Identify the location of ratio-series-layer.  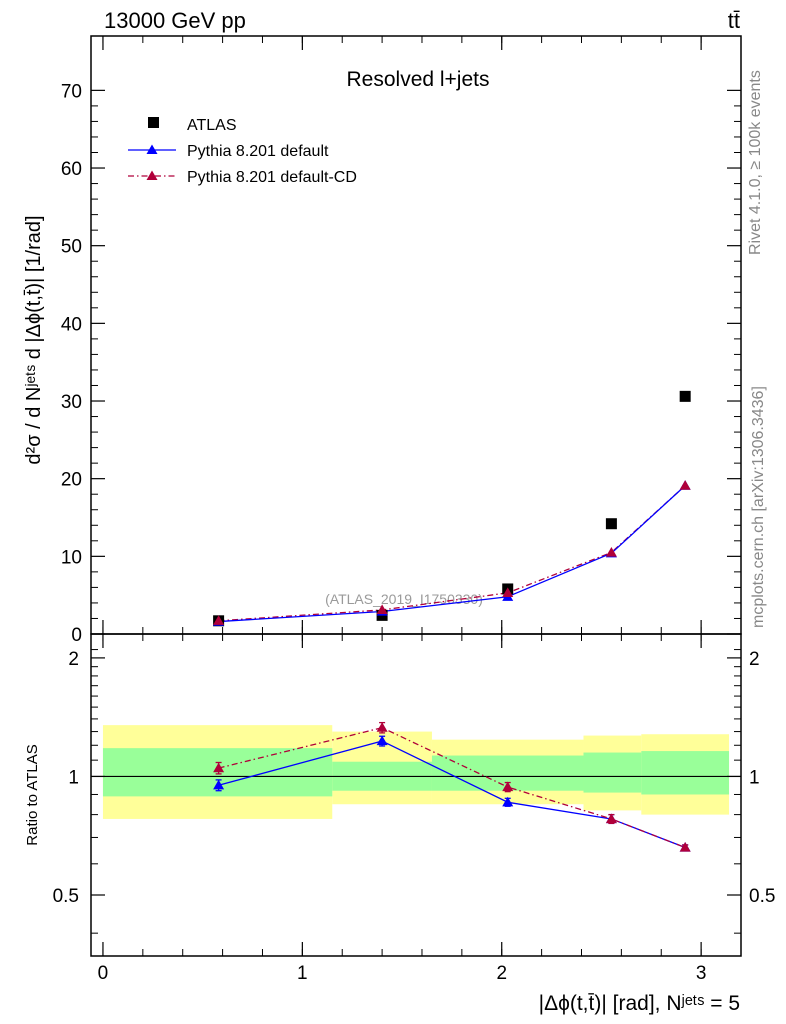
(452, 786).